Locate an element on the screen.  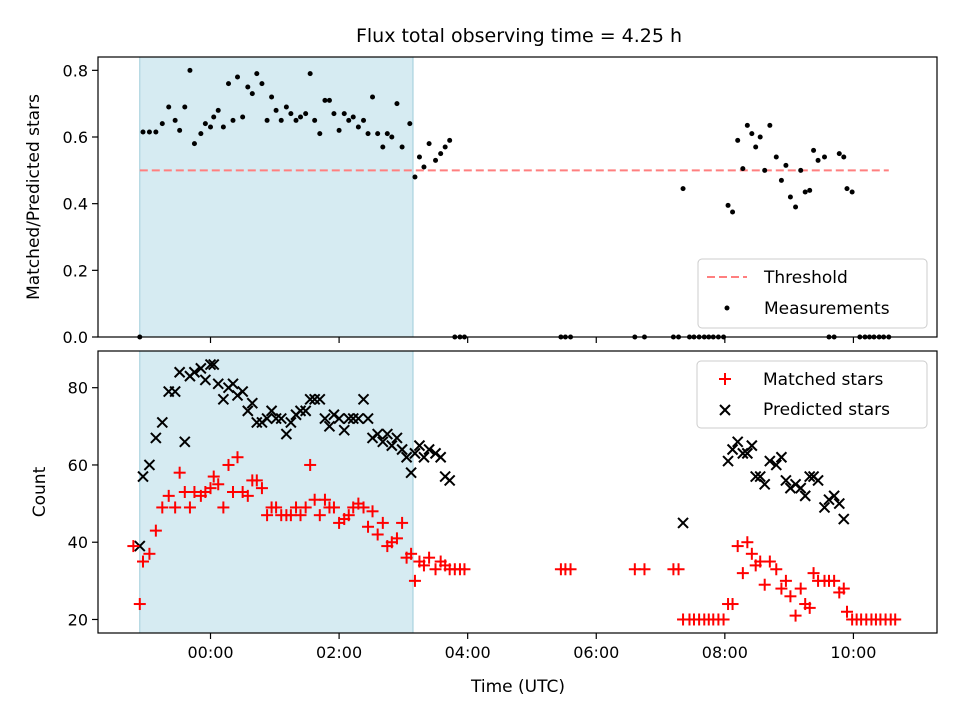
ratio-legend-box is located at coordinates (812, 293).